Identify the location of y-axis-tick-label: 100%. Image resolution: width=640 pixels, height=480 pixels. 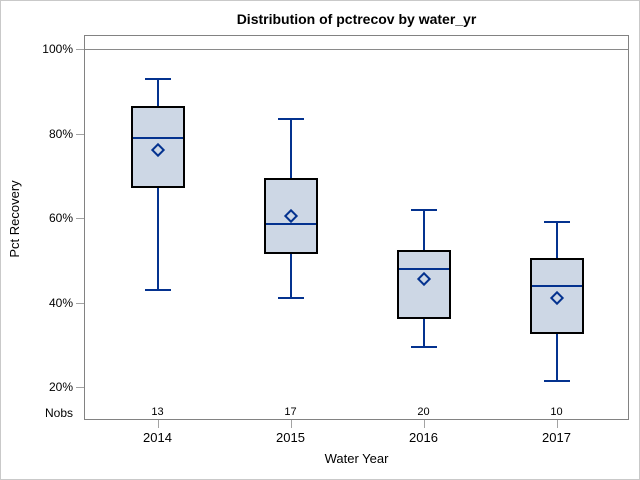
(57, 49).